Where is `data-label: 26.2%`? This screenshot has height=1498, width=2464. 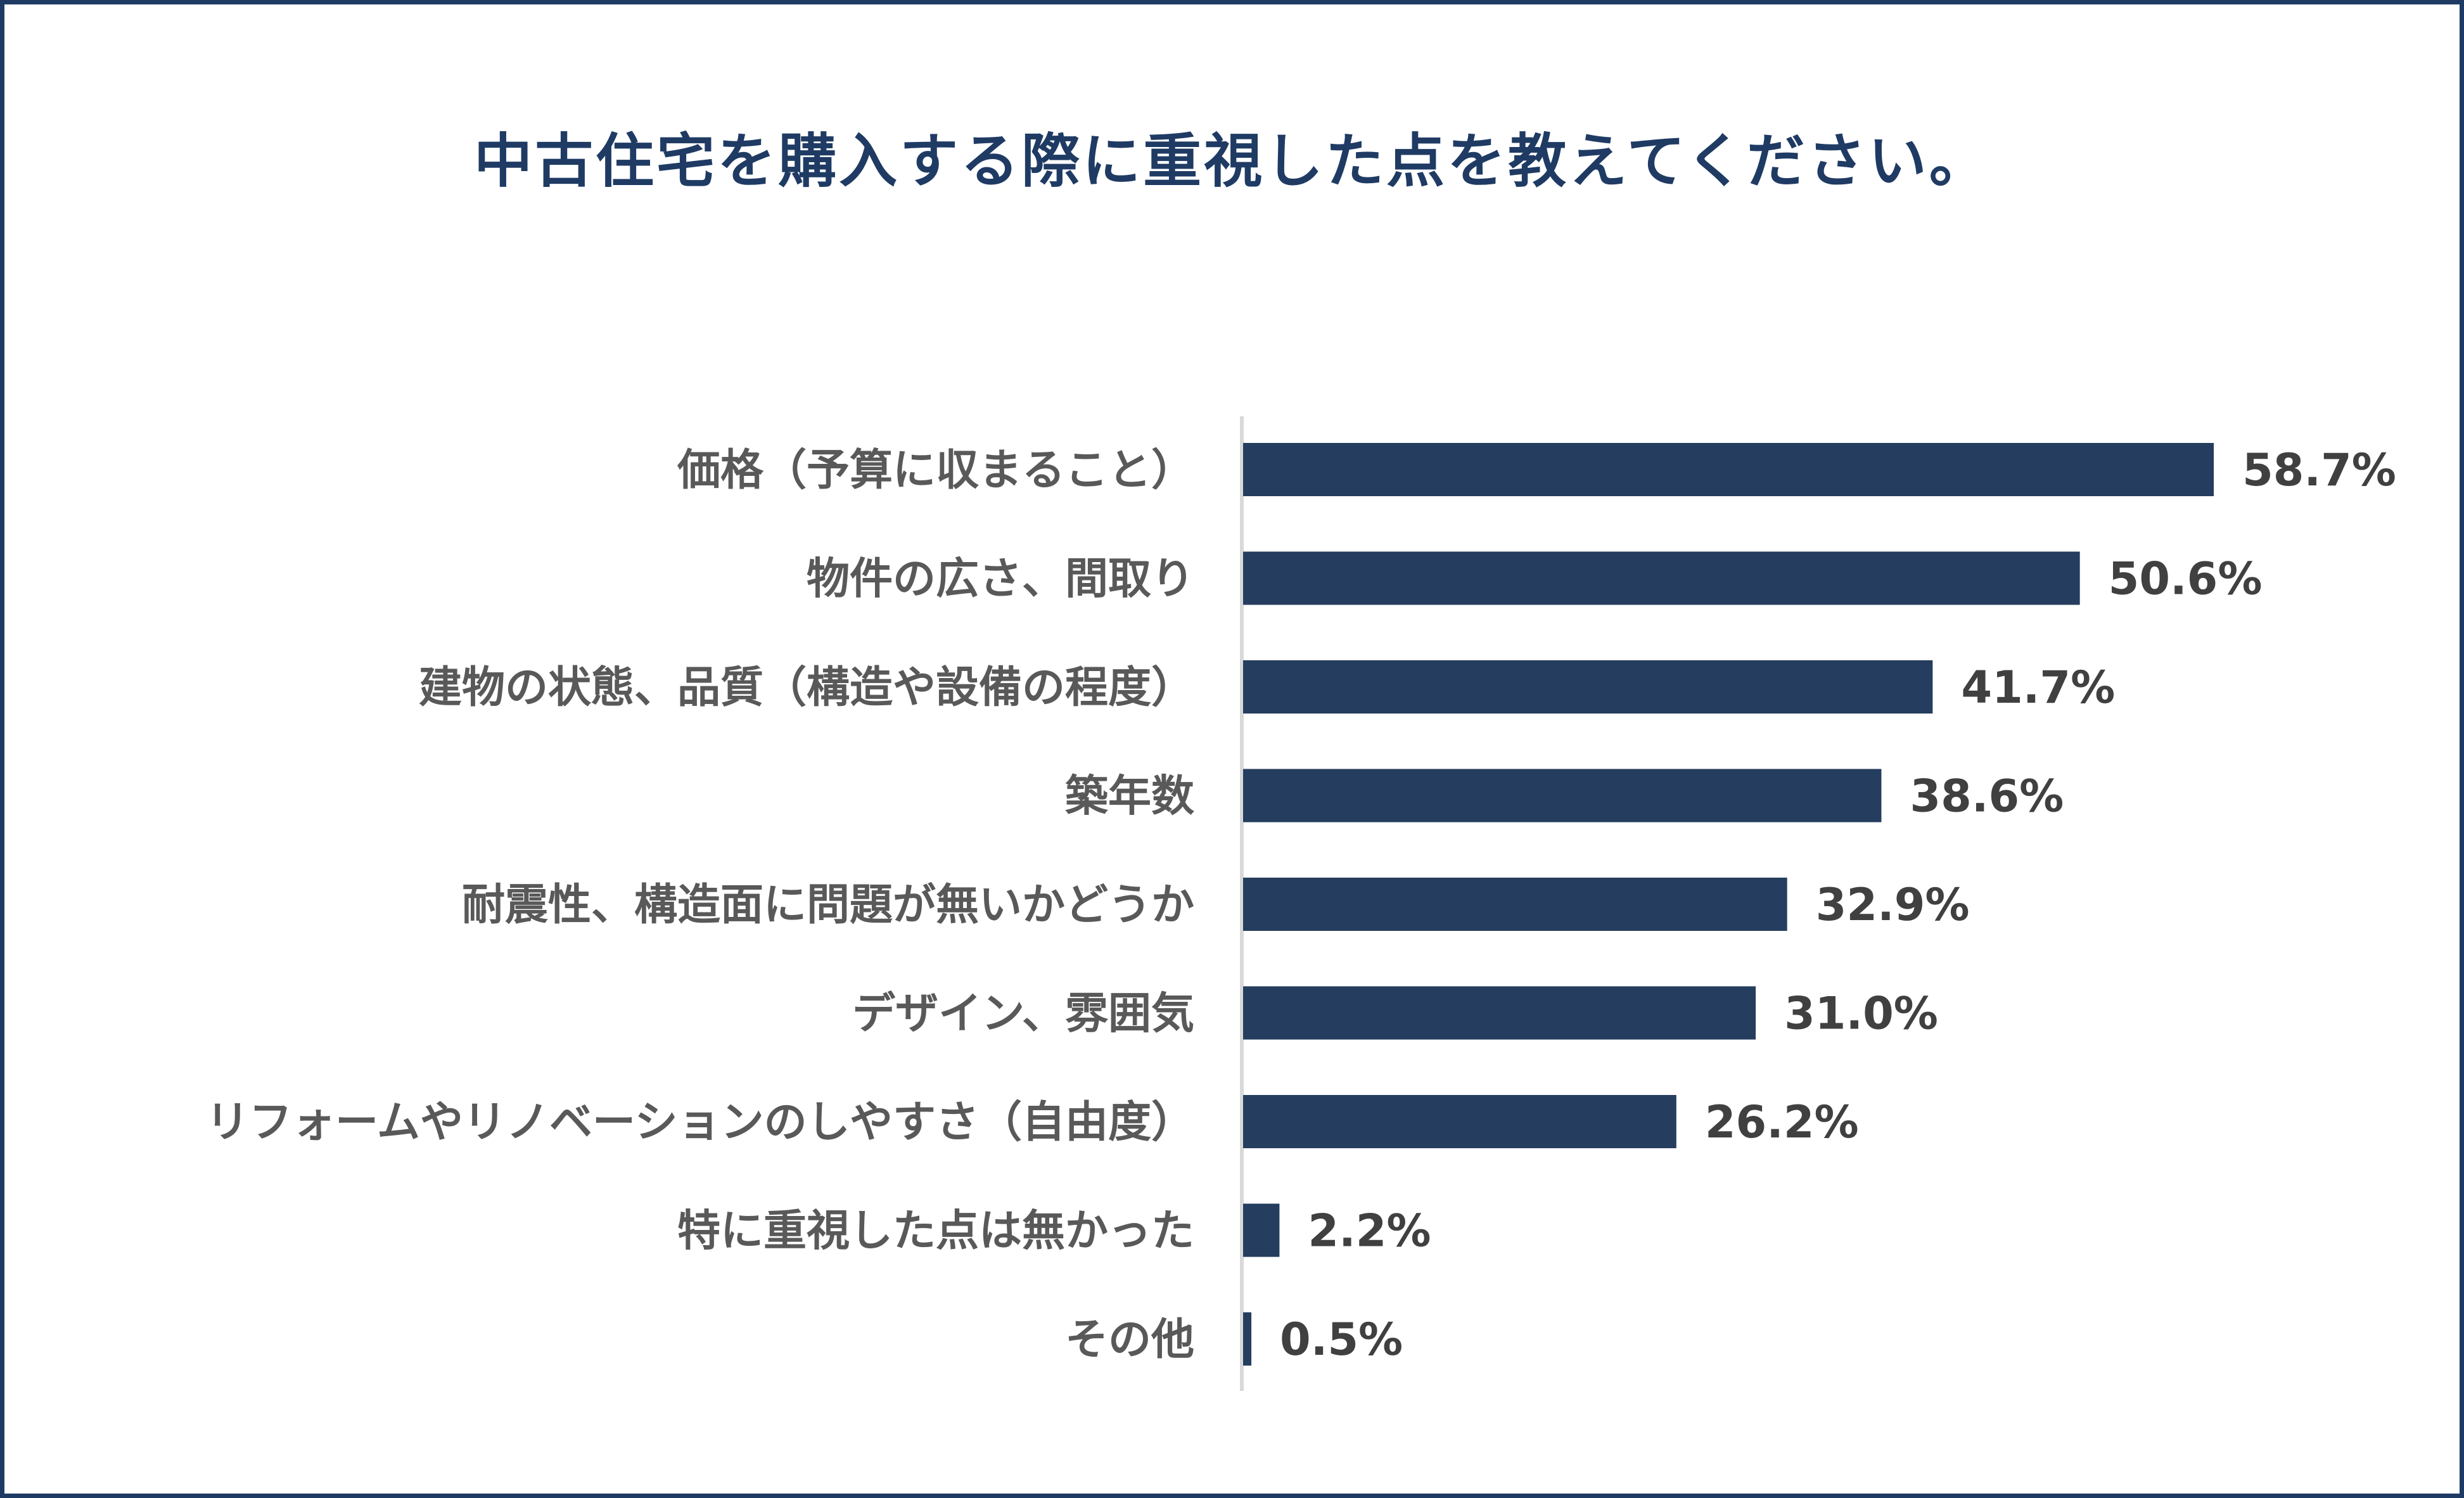 data-label: 26.2% is located at coordinates (1782, 1122).